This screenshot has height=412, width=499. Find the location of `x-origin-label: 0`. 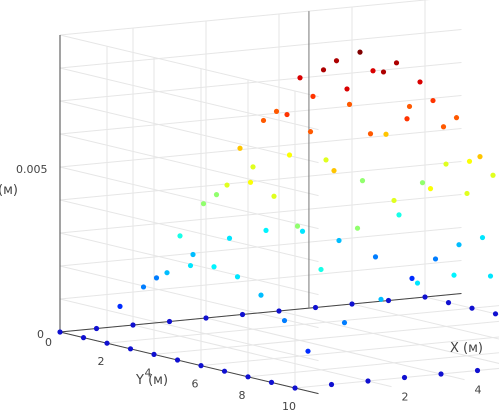

x-origin-label: 0 is located at coordinates (48, 342).